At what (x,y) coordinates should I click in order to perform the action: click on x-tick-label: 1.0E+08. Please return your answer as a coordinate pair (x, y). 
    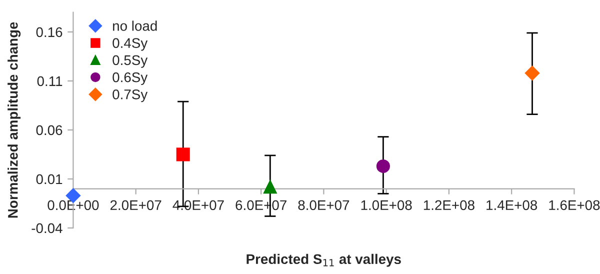
    Looking at the image, I should click on (386, 205).